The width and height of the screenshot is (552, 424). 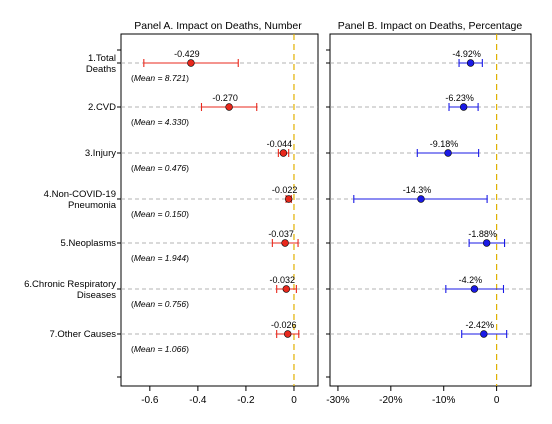 What do you see at coordinates (497, 400) in the screenshot?
I see `panel-b-x-tick-label: 0` at bounding box center [497, 400].